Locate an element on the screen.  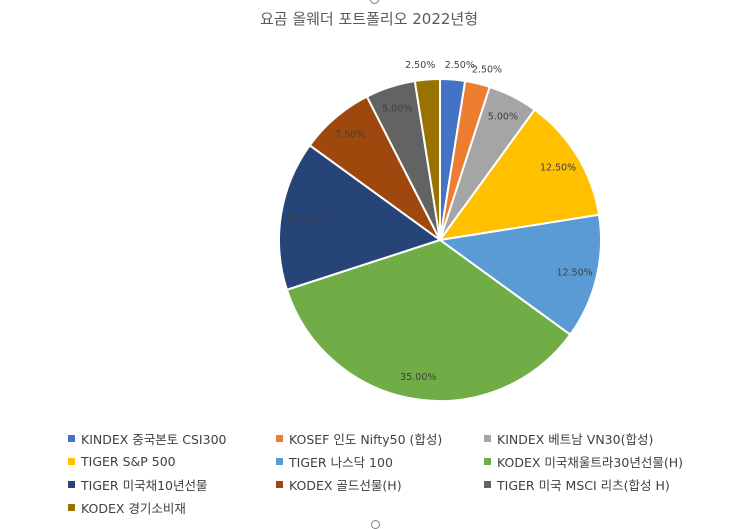
legend-item: KODEX 경기소비재 is located at coordinates (172, 507).